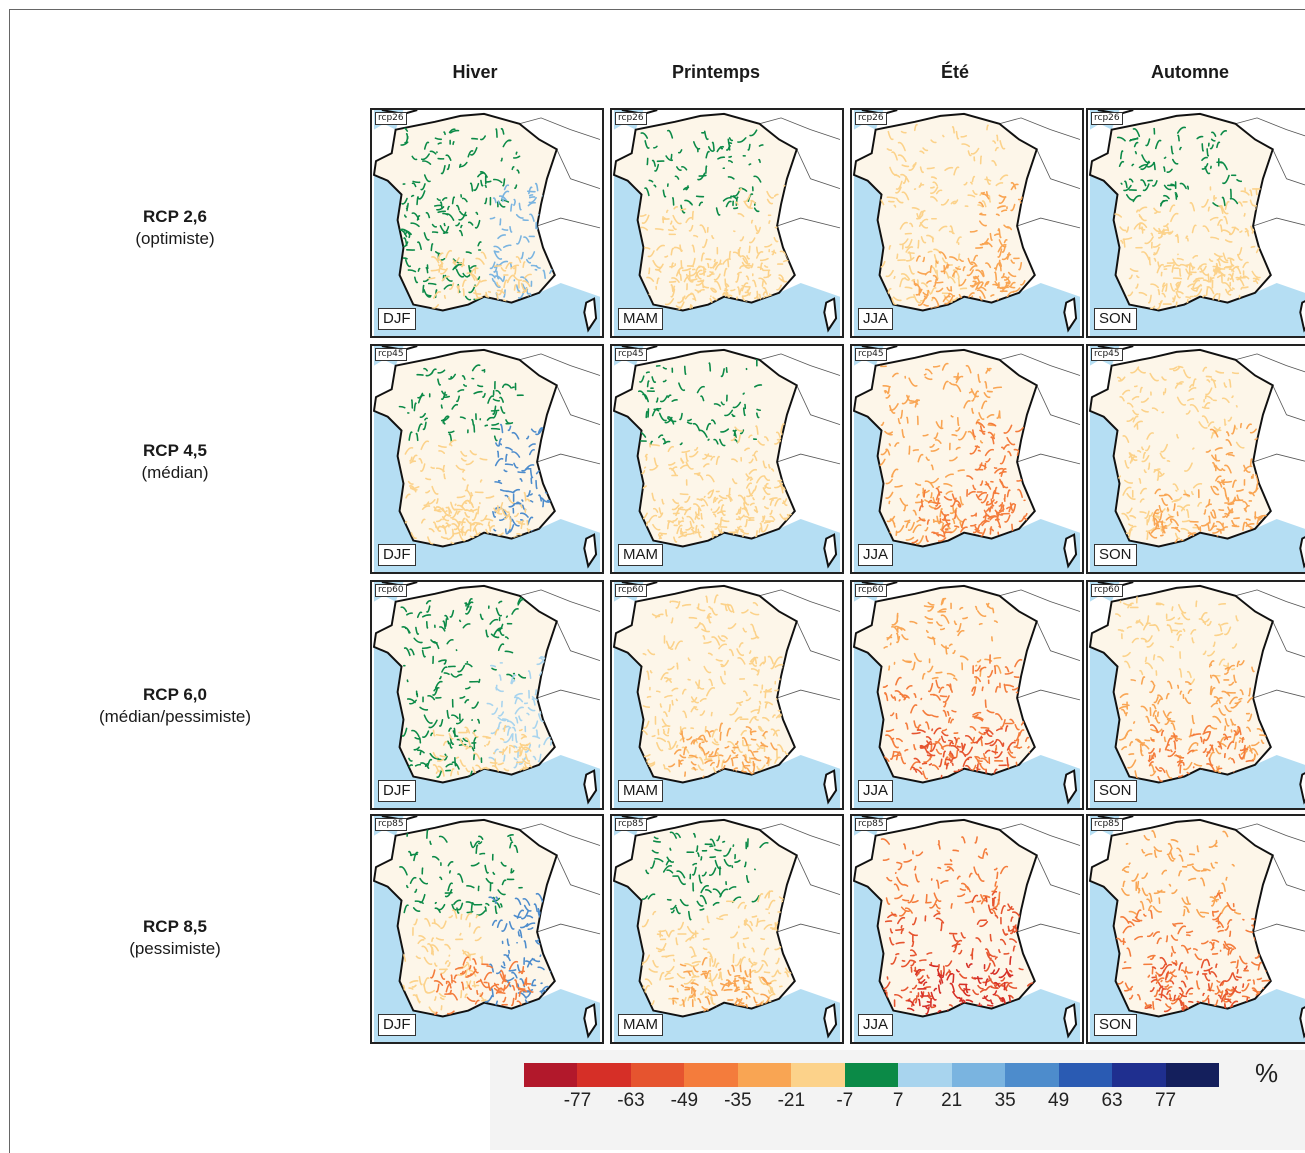  I want to click on map-panel-rcp26-son: rcp26 SON, so click(1195, 223).